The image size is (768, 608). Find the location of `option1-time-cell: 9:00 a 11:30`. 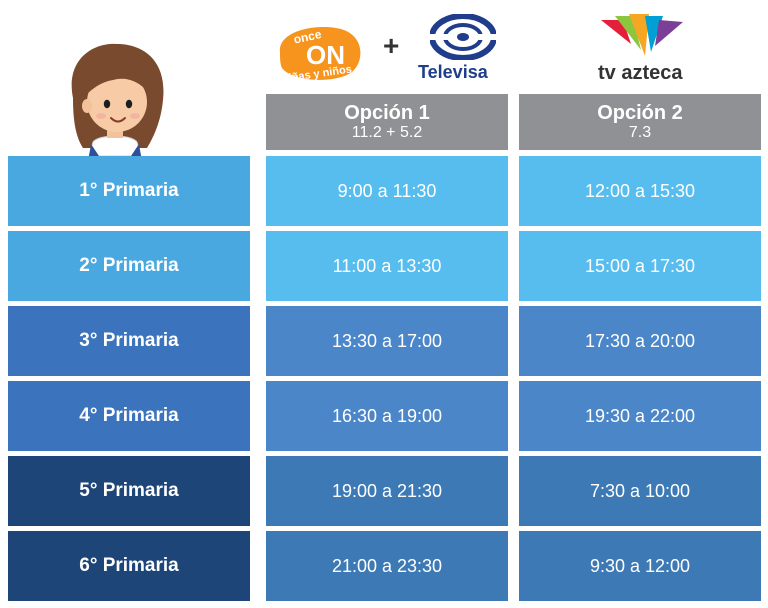

option1-time-cell: 9:00 a 11:30 is located at coordinates (387, 191).